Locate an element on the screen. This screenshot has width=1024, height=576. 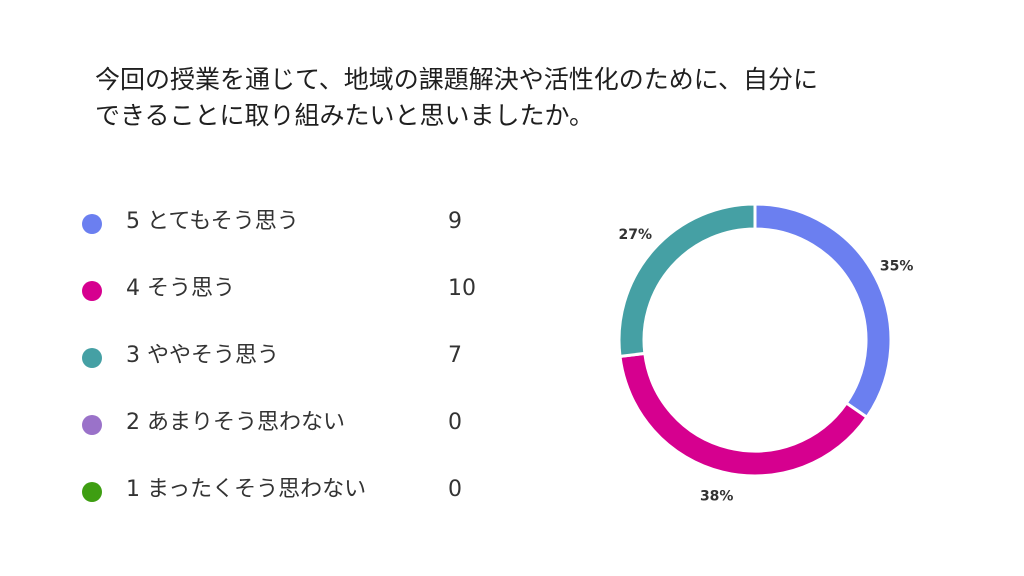
legend-item-2: 2 あまりそう思わない 0 is located at coordinates (290, 439).